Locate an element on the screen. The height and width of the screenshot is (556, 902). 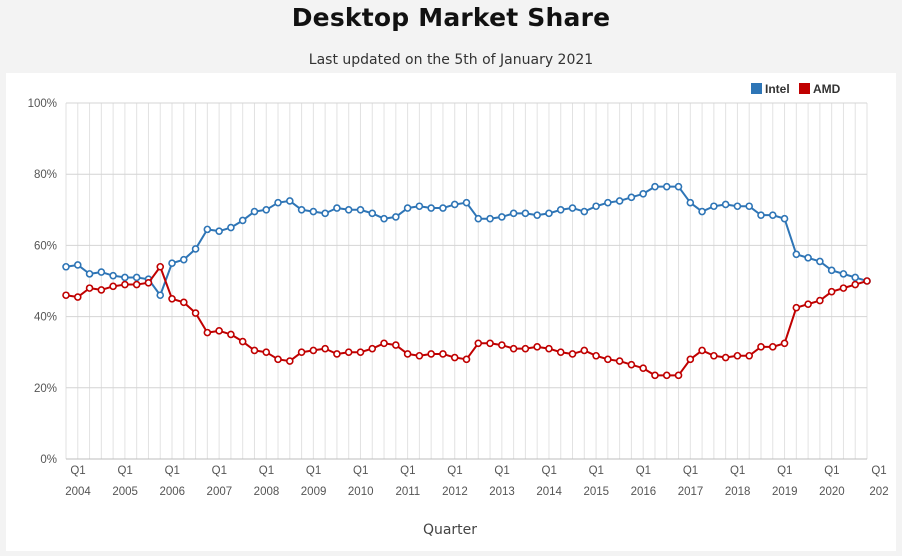
x-tick-year-label: 2020 is located at coordinates (832, 492).